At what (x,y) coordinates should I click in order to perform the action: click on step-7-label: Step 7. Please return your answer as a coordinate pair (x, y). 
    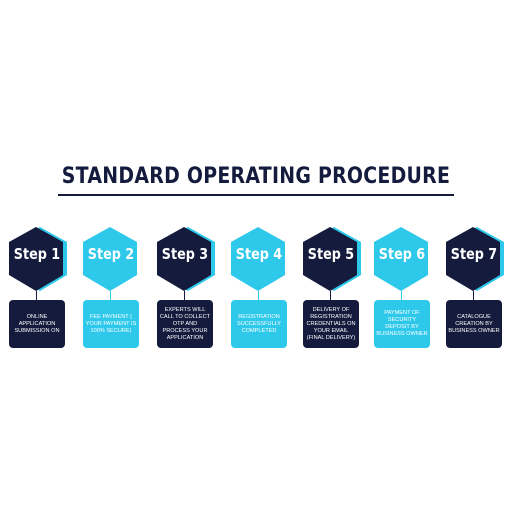
    Looking at the image, I should click on (474, 254).